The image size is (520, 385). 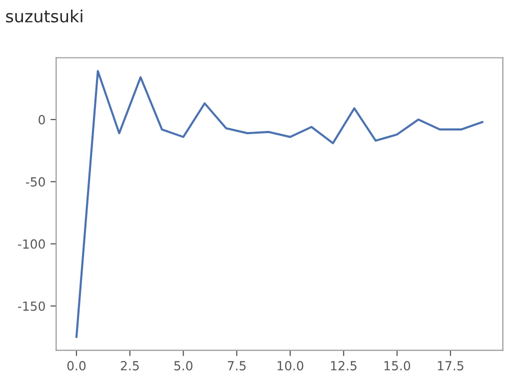 I want to click on y-tick-label: -150, so click(x=31, y=306).